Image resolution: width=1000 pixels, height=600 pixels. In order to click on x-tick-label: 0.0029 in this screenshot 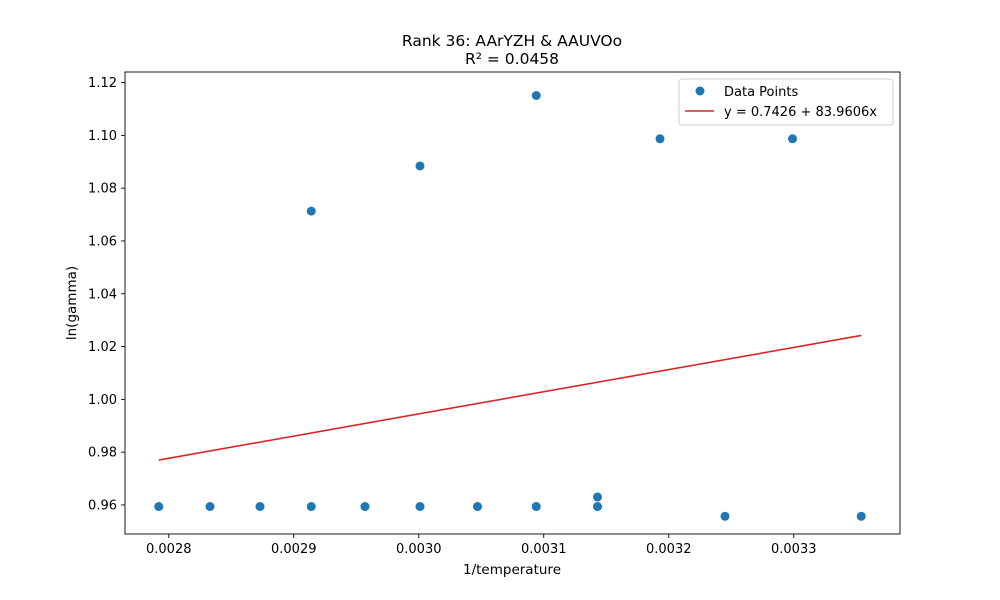, I will do `click(294, 549)`.